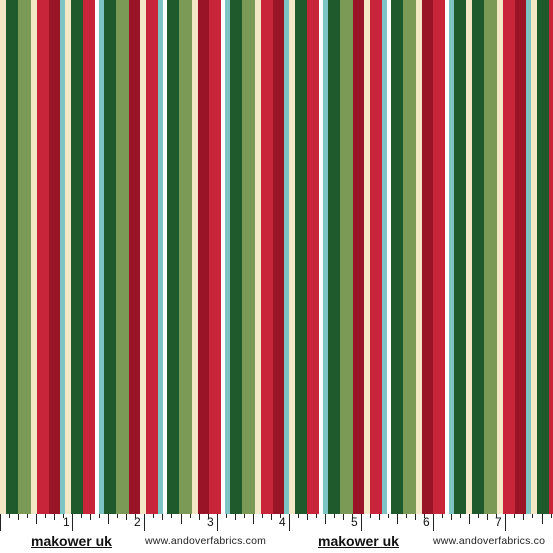 This screenshot has width=553, height=553. Describe the element at coordinates (210, 522) in the screenshot. I see `ruler-number-3: 3` at that location.